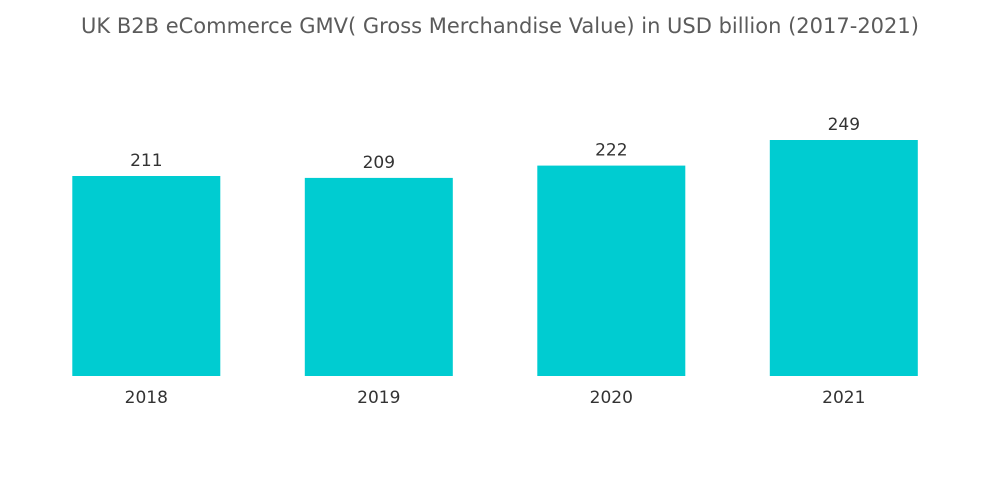 The height and width of the screenshot is (504, 1000). What do you see at coordinates (843, 258) in the screenshot?
I see `bar-2021` at bounding box center [843, 258].